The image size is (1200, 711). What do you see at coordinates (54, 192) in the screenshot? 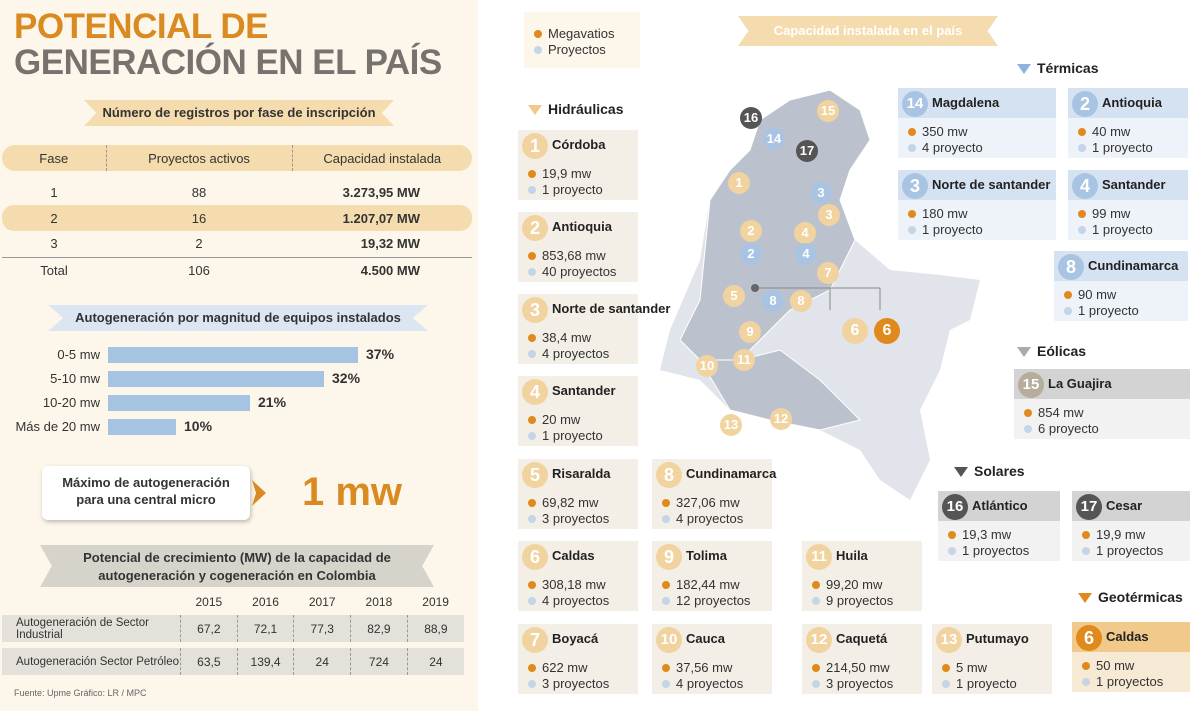
I see `cell: 1` at bounding box center [54, 192].